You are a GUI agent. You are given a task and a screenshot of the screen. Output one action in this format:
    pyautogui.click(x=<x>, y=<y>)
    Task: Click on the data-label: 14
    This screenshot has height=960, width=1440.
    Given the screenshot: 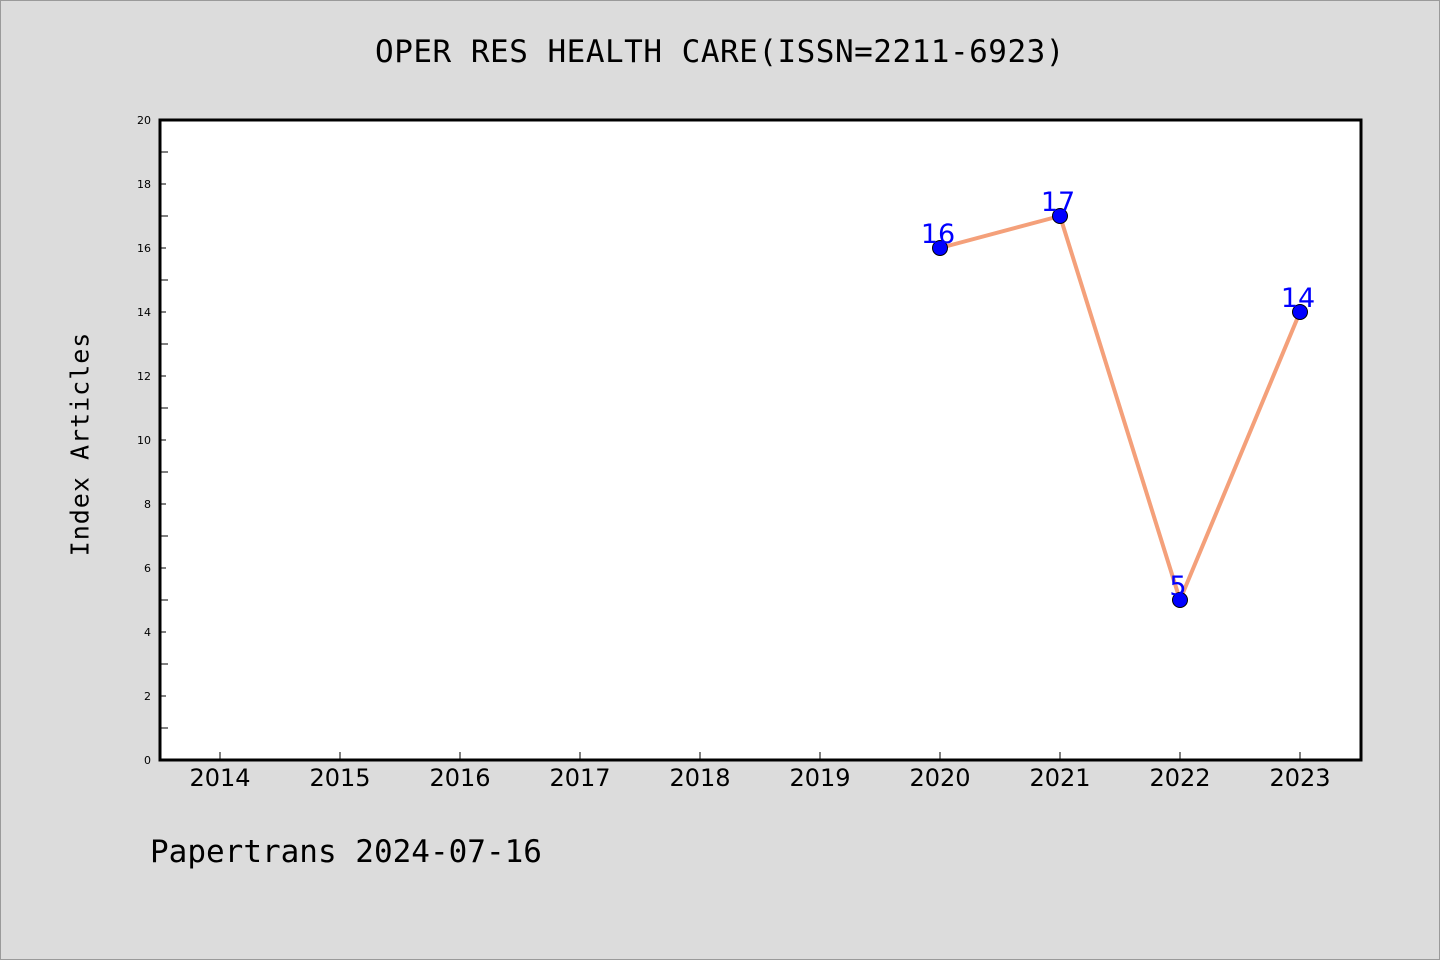 What is the action you would take?
    pyautogui.click(x=1298, y=298)
    